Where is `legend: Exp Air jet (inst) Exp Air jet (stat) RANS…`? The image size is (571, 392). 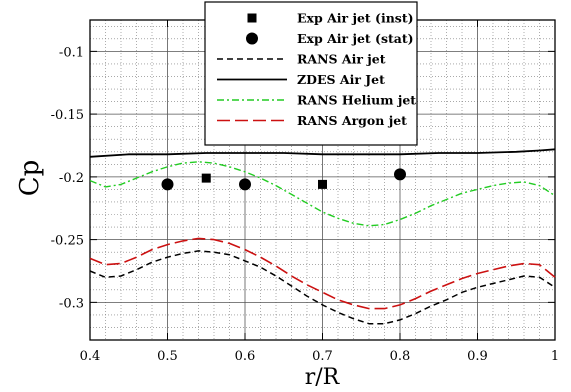
legend: Exp Air jet (inst) Exp Air jet (stat) RANS… is located at coordinates (311, 73).